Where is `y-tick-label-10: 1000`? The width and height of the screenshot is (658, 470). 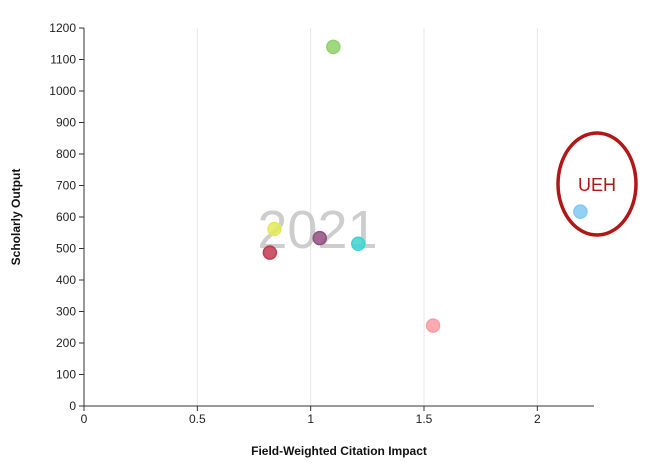 y-tick-label-10: 1000 is located at coordinates (62, 91).